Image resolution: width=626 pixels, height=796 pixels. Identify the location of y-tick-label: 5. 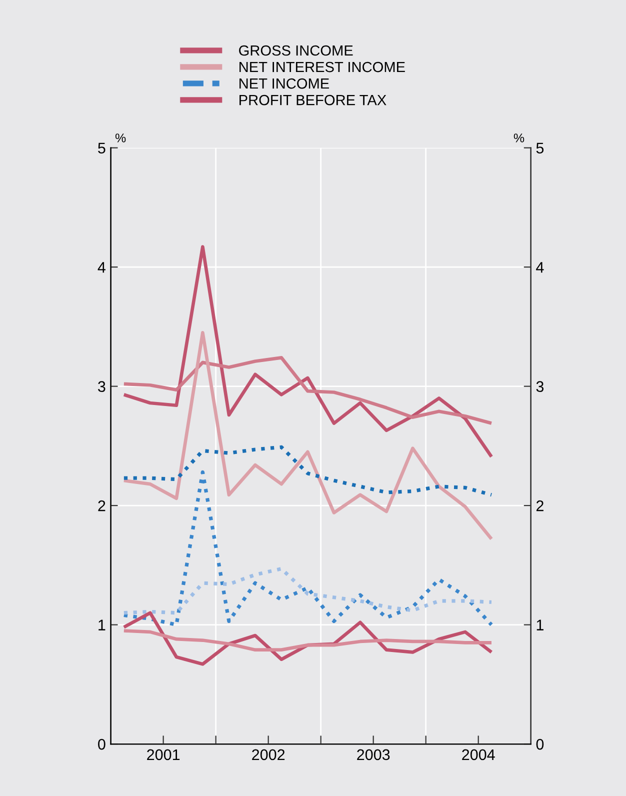
(102, 148).